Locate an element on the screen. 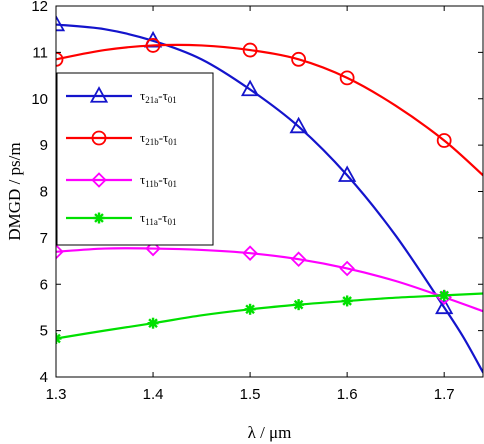 The image size is (484, 444). y-tick-label: 8 is located at coordinates (44, 192).